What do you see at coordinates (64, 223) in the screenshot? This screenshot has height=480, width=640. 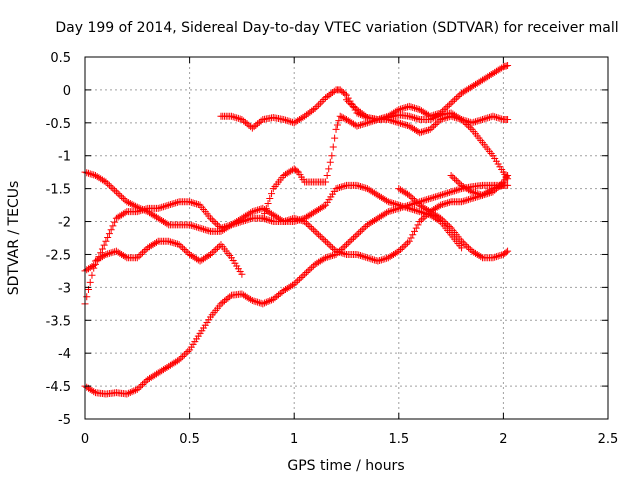 I see `y-tick-label: -2` at bounding box center [64, 223].